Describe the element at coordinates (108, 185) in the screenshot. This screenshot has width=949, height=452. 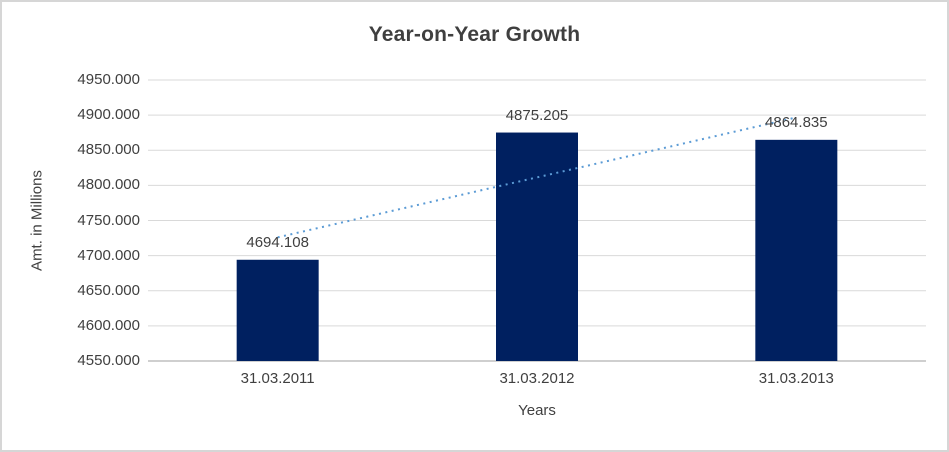
I see `y-tick-label: 4800.000` at that location.